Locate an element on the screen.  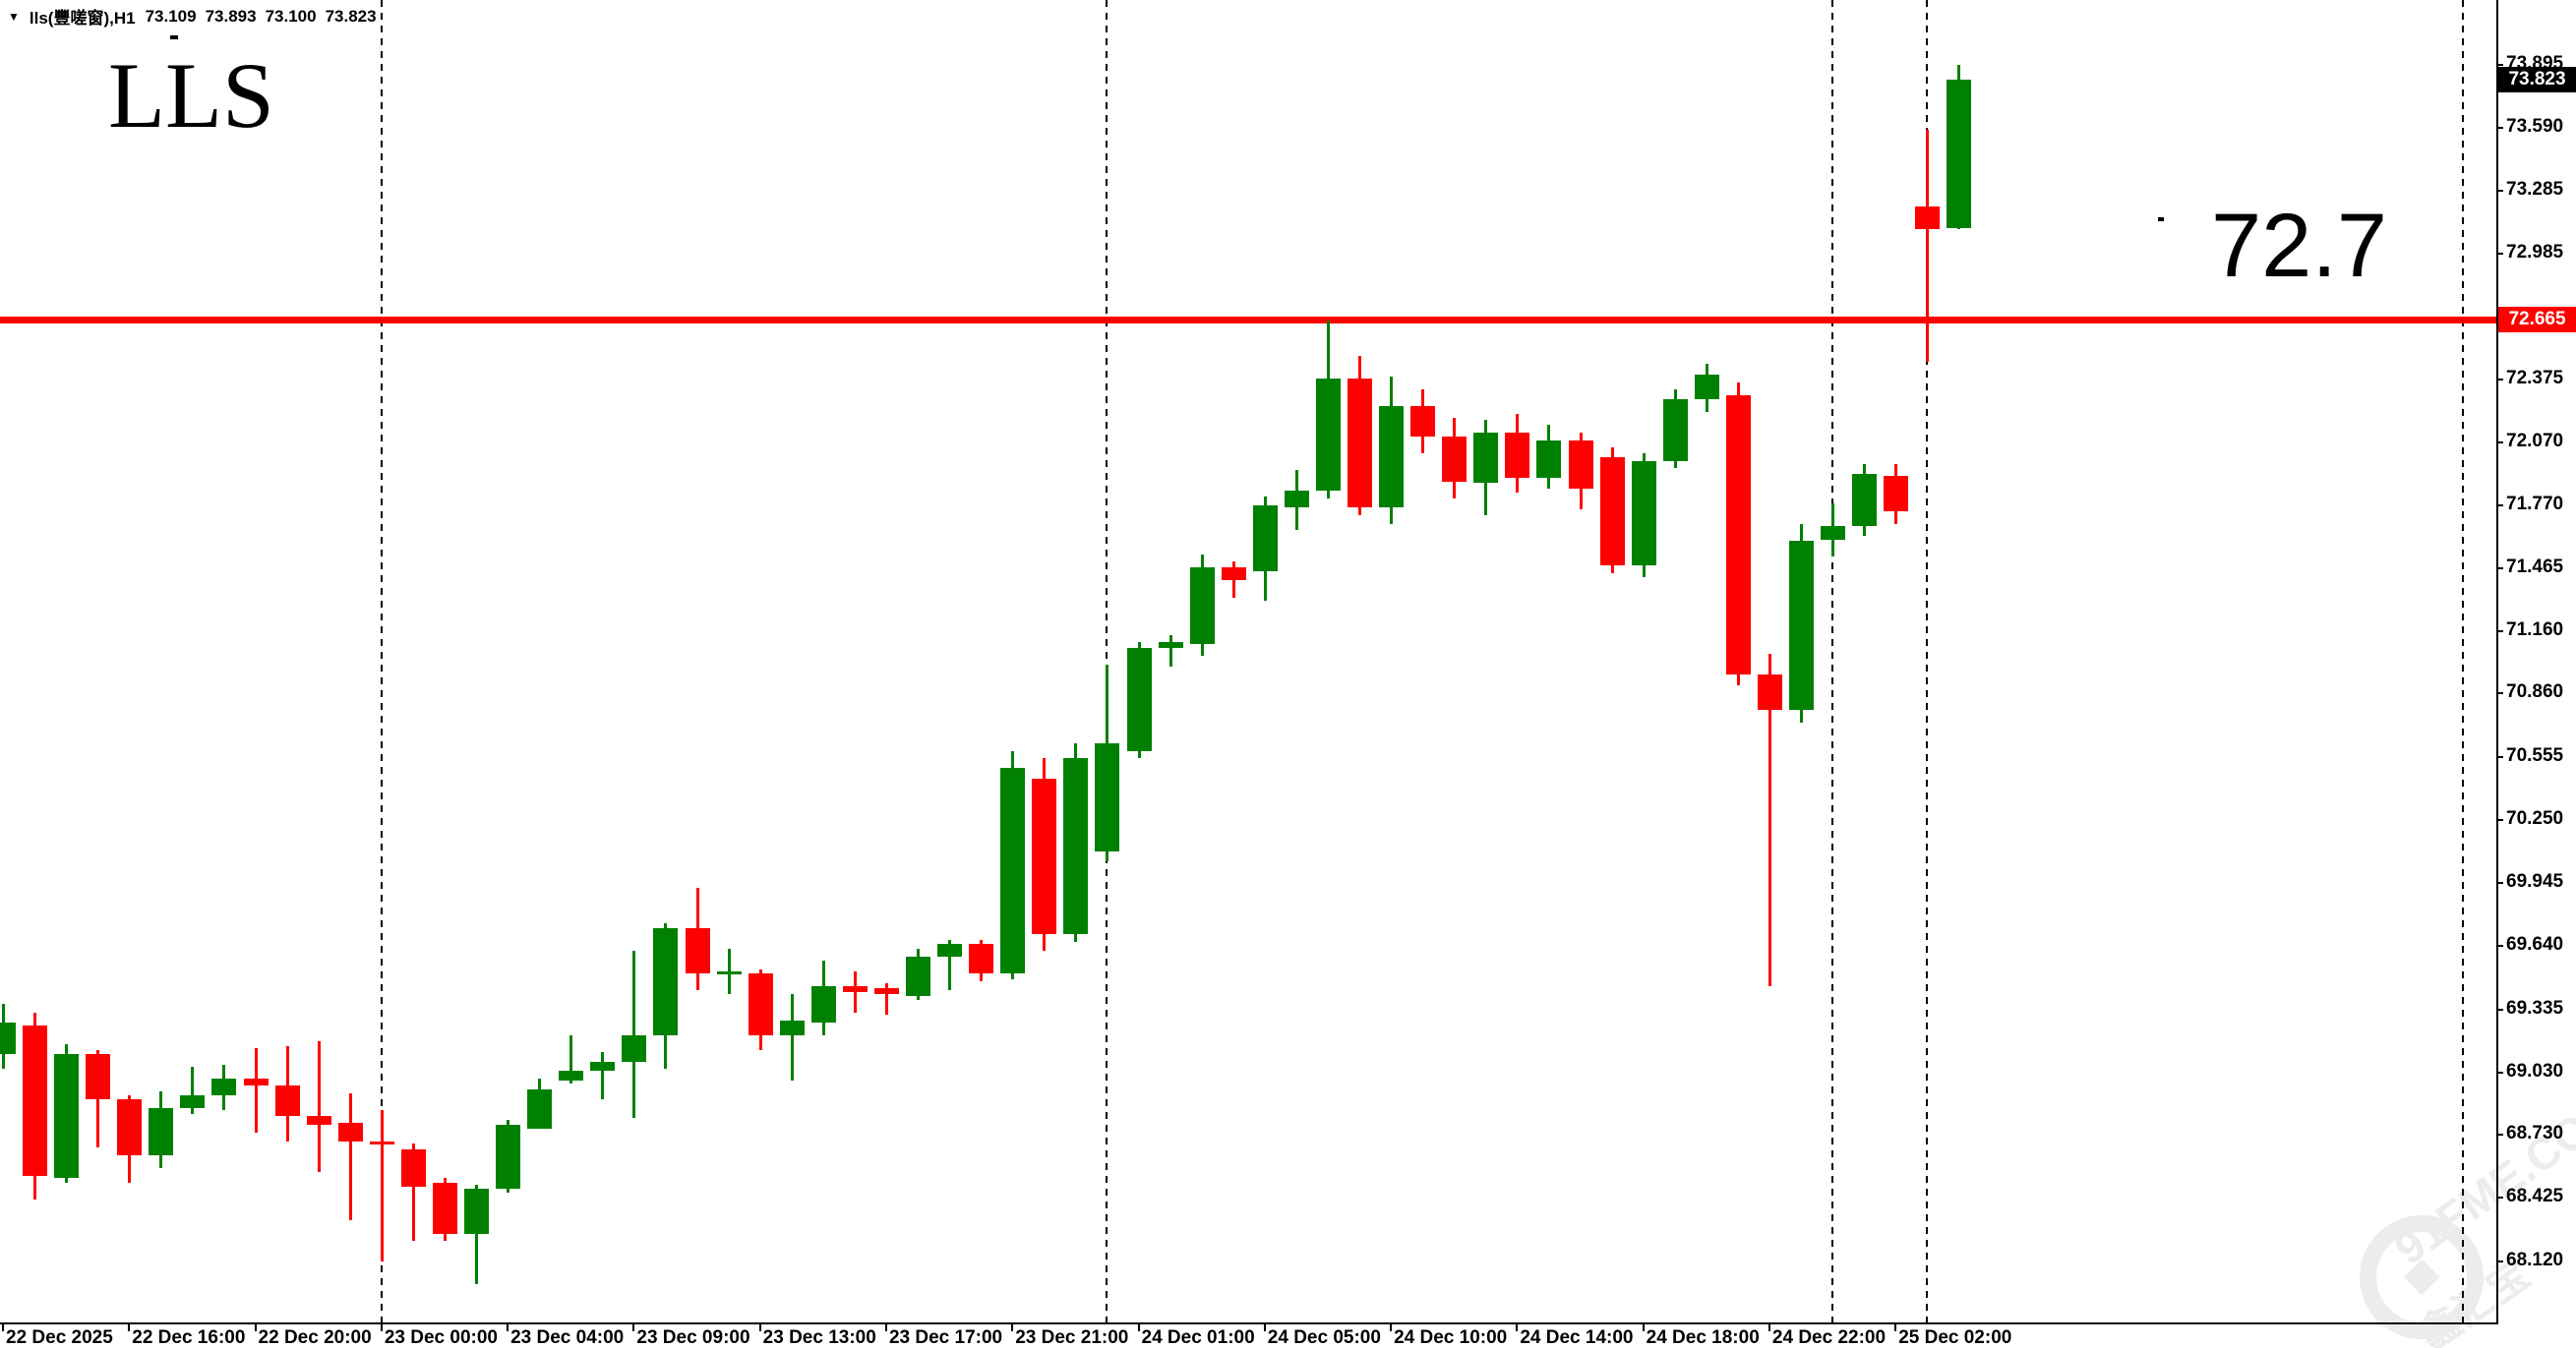
y-axis-tick-label: 68.425 is located at coordinates (2535, 1196).